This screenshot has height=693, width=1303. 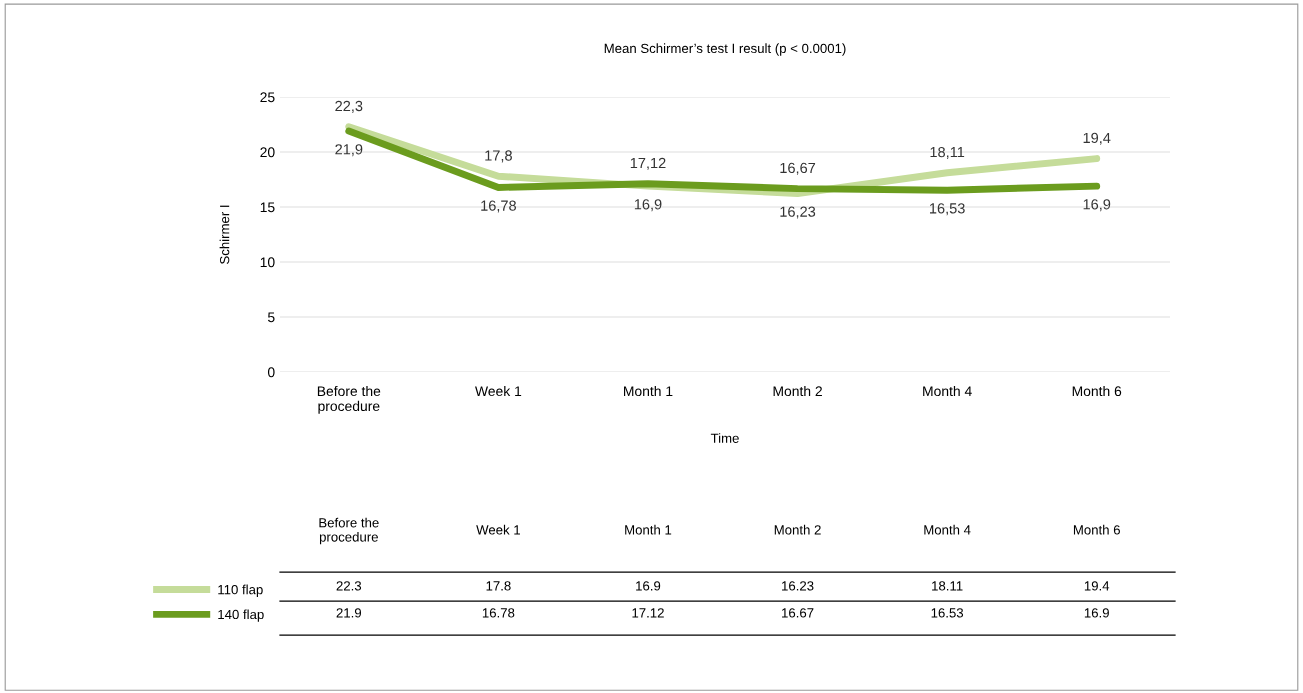 What do you see at coordinates (498, 586) in the screenshot?
I see `text: 17.8` at bounding box center [498, 586].